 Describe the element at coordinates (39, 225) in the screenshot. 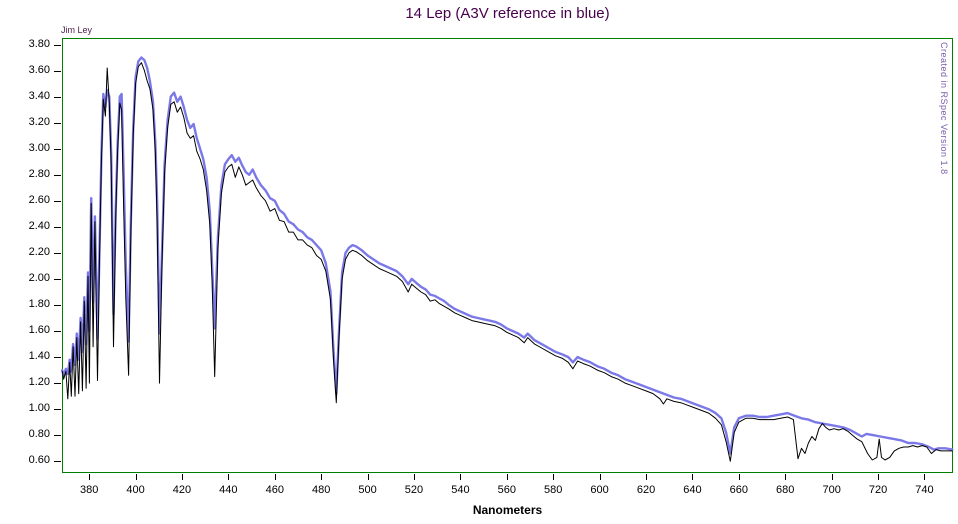

I see `y-tick-label: 2.40` at that location.